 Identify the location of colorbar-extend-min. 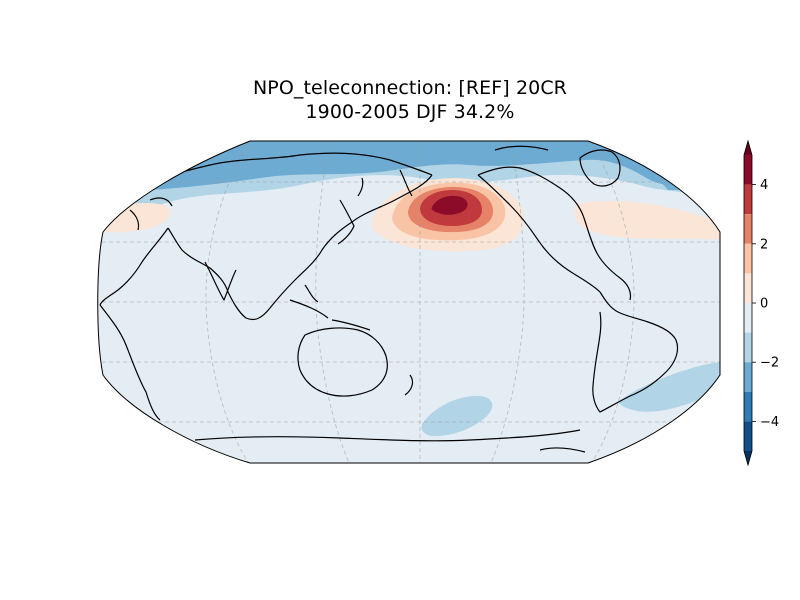
(748, 458).